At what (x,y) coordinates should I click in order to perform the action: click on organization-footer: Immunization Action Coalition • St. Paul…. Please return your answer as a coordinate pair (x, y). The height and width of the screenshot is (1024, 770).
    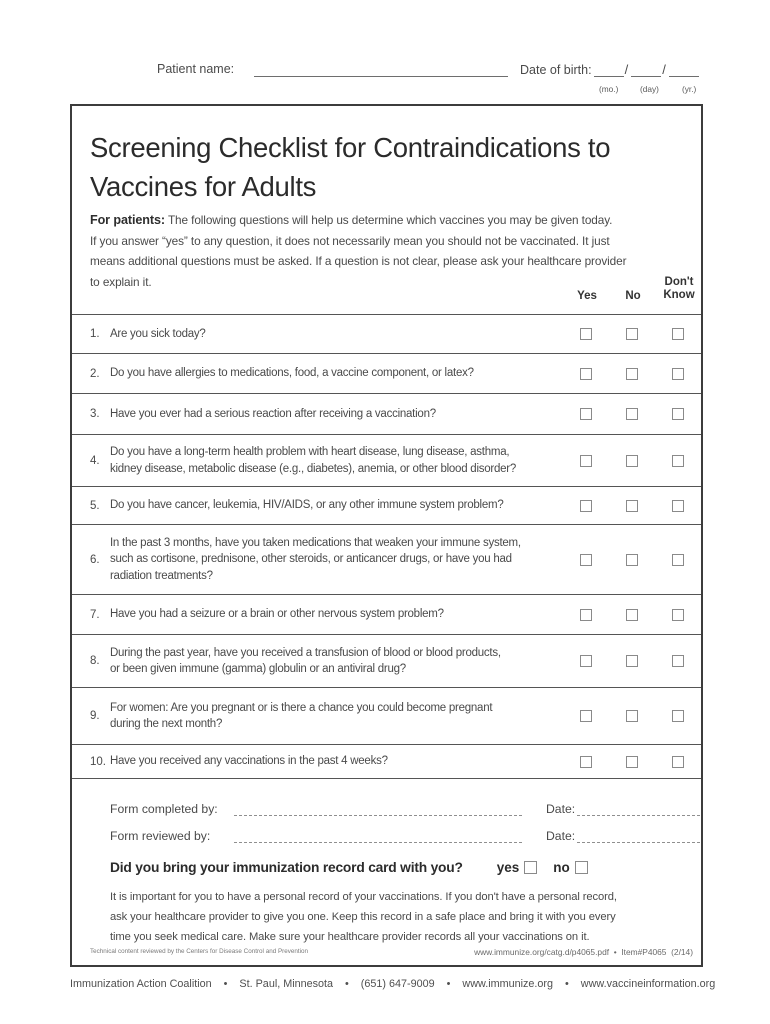
    Looking at the image, I should click on (393, 984).